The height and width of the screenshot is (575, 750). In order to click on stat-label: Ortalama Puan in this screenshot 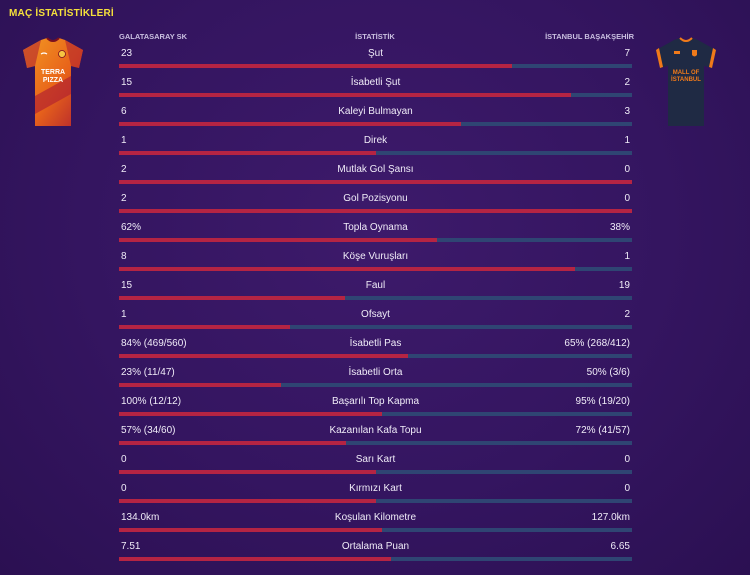, I will do `click(375, 546)`.